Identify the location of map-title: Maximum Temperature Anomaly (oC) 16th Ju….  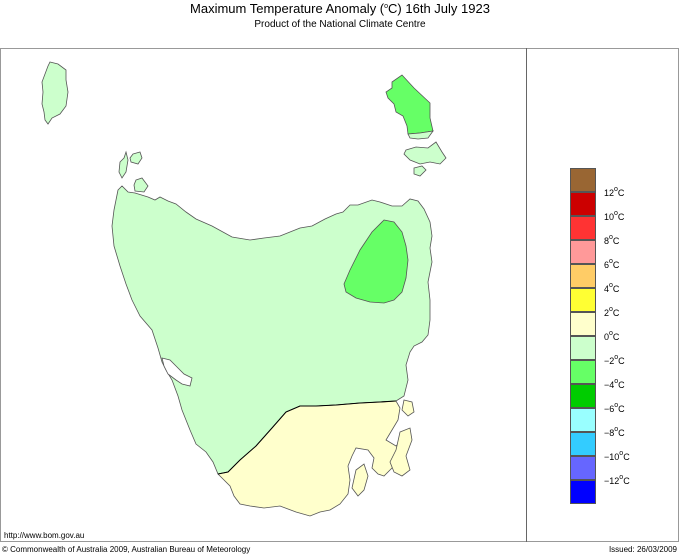
(340, 8).